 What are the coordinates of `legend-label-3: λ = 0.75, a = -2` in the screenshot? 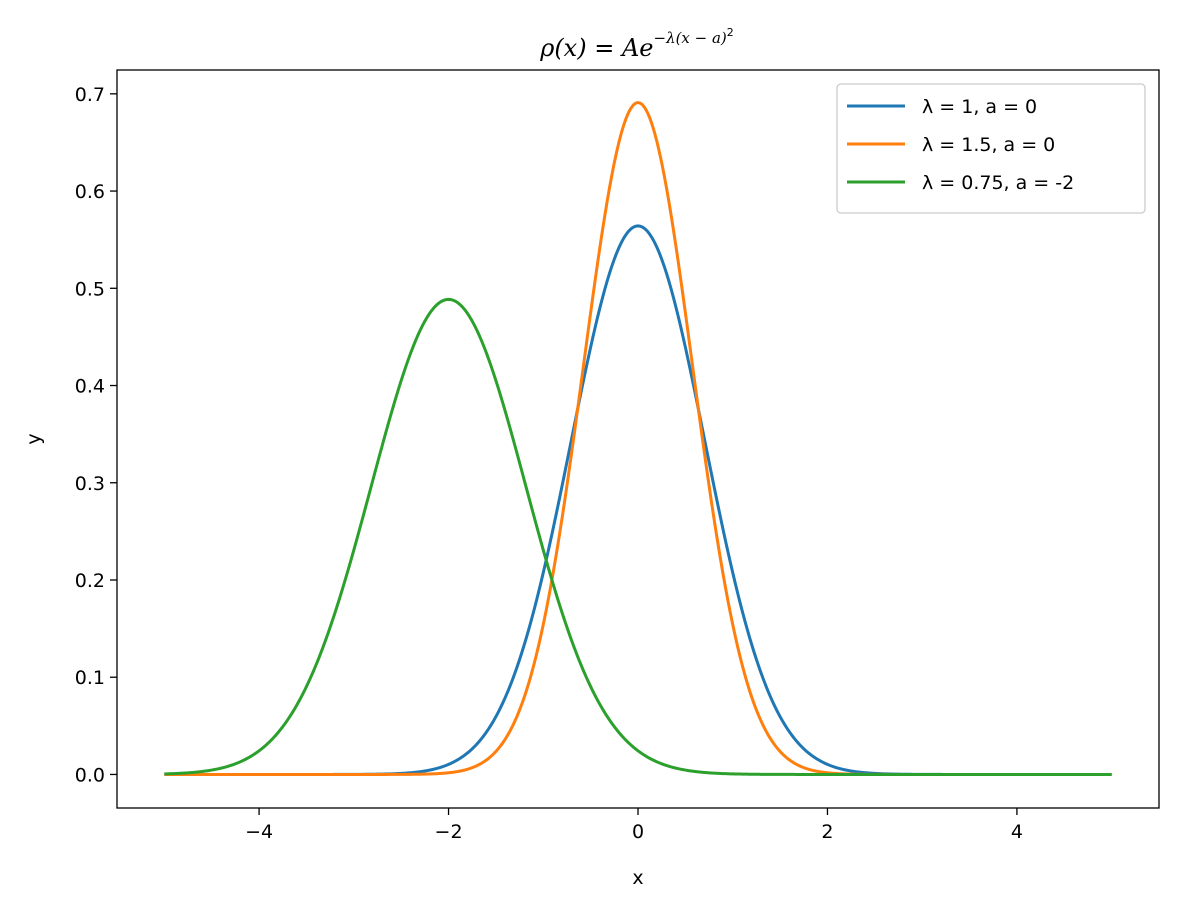 It's located at (998, 183).